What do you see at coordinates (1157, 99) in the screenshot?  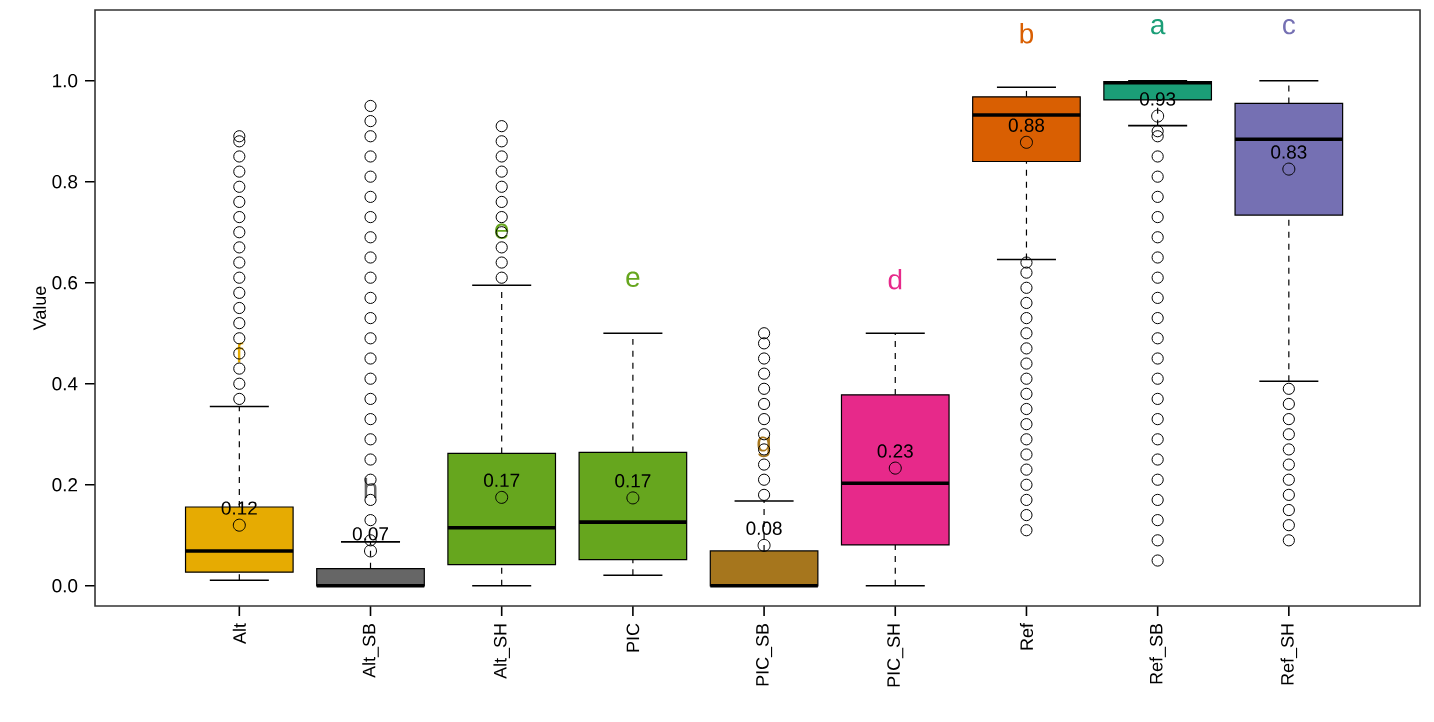 I see `annotation: 0.93` at bounding box center [1157, 99].